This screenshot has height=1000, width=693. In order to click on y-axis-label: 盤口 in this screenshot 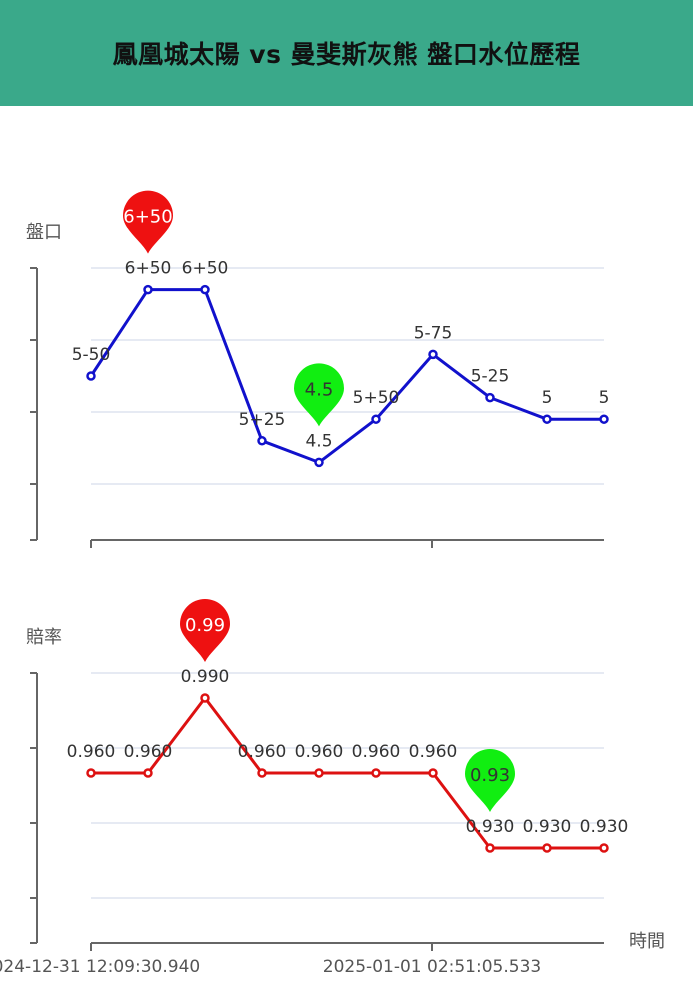, I will do `click(44, 232)`.